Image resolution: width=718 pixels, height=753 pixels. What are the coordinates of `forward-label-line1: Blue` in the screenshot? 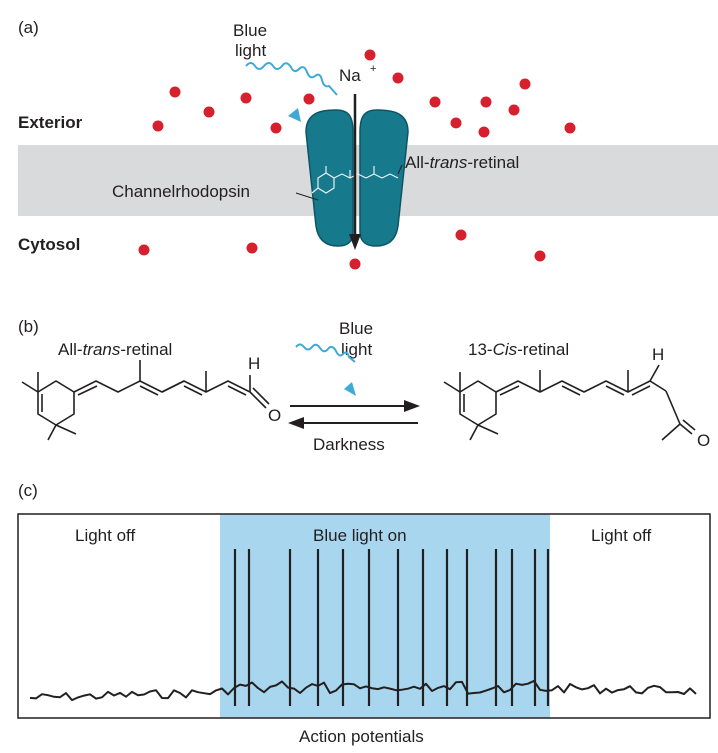 It's located at (356, 328).